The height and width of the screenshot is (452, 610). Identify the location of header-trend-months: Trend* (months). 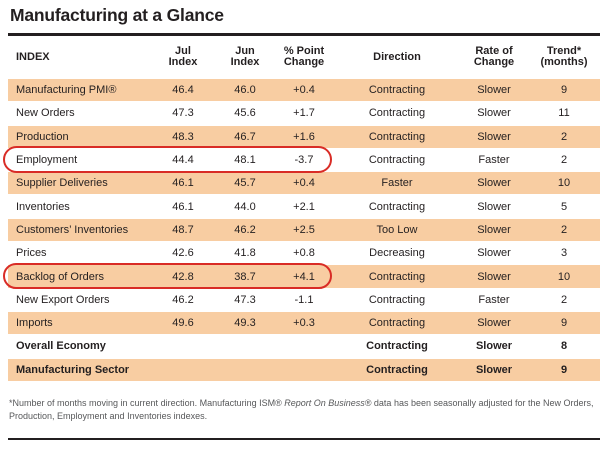
(564, 57).